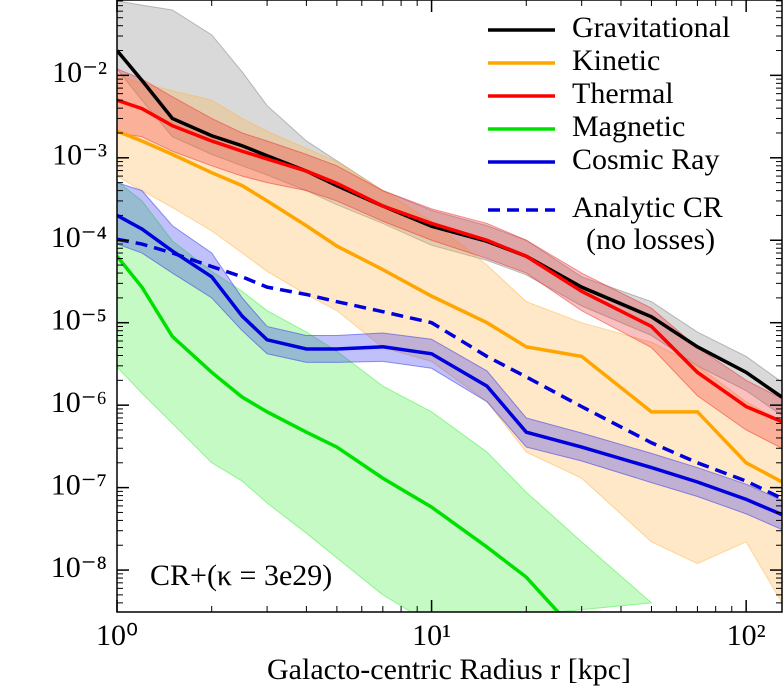 This screenshot has height=694, width=784. Describe the element at coordinates (646, 159) in the screenshot. I see `legend-label: Cosmic Ray` at that location.